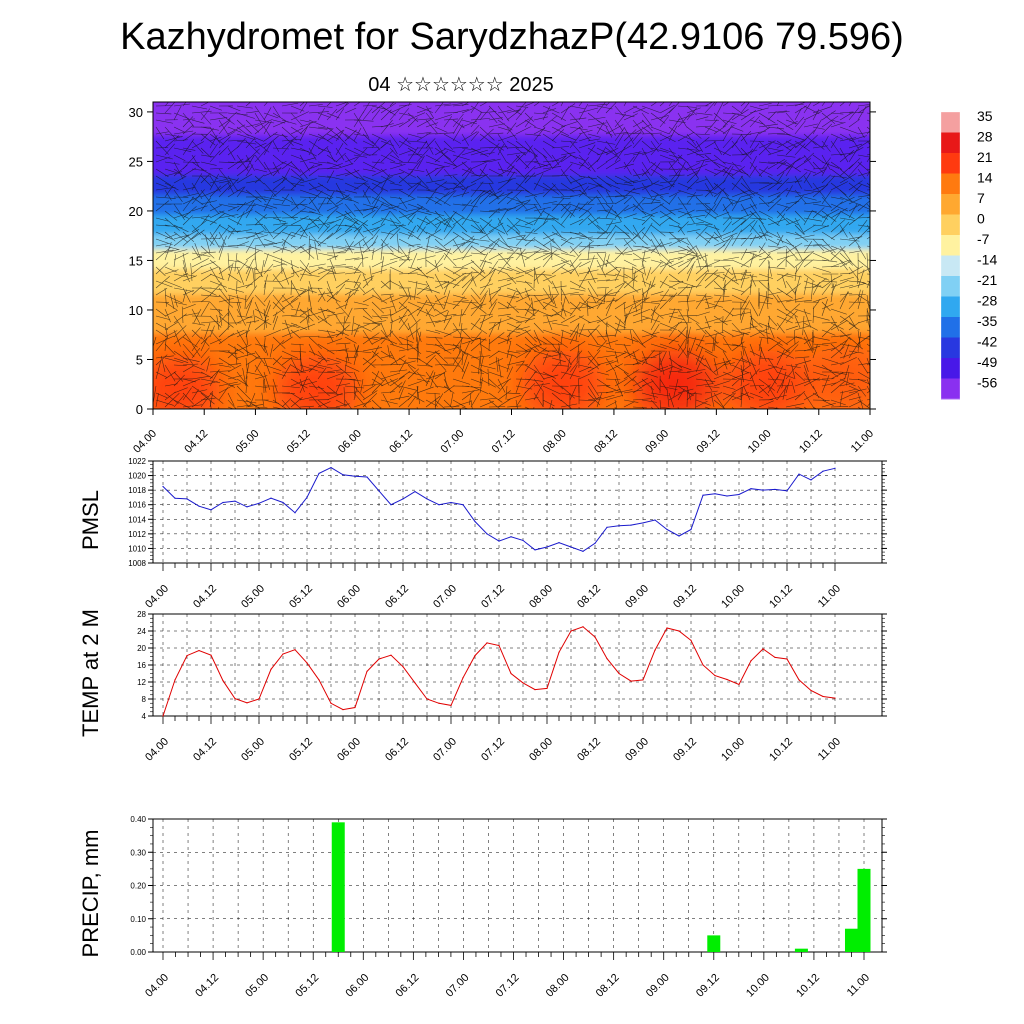 This screenshot has width=1024, height=1024. Describe the element at coordinates (589, 597) in the screenshot. I see `pmsl-xtick-label: 08.12` at that location.